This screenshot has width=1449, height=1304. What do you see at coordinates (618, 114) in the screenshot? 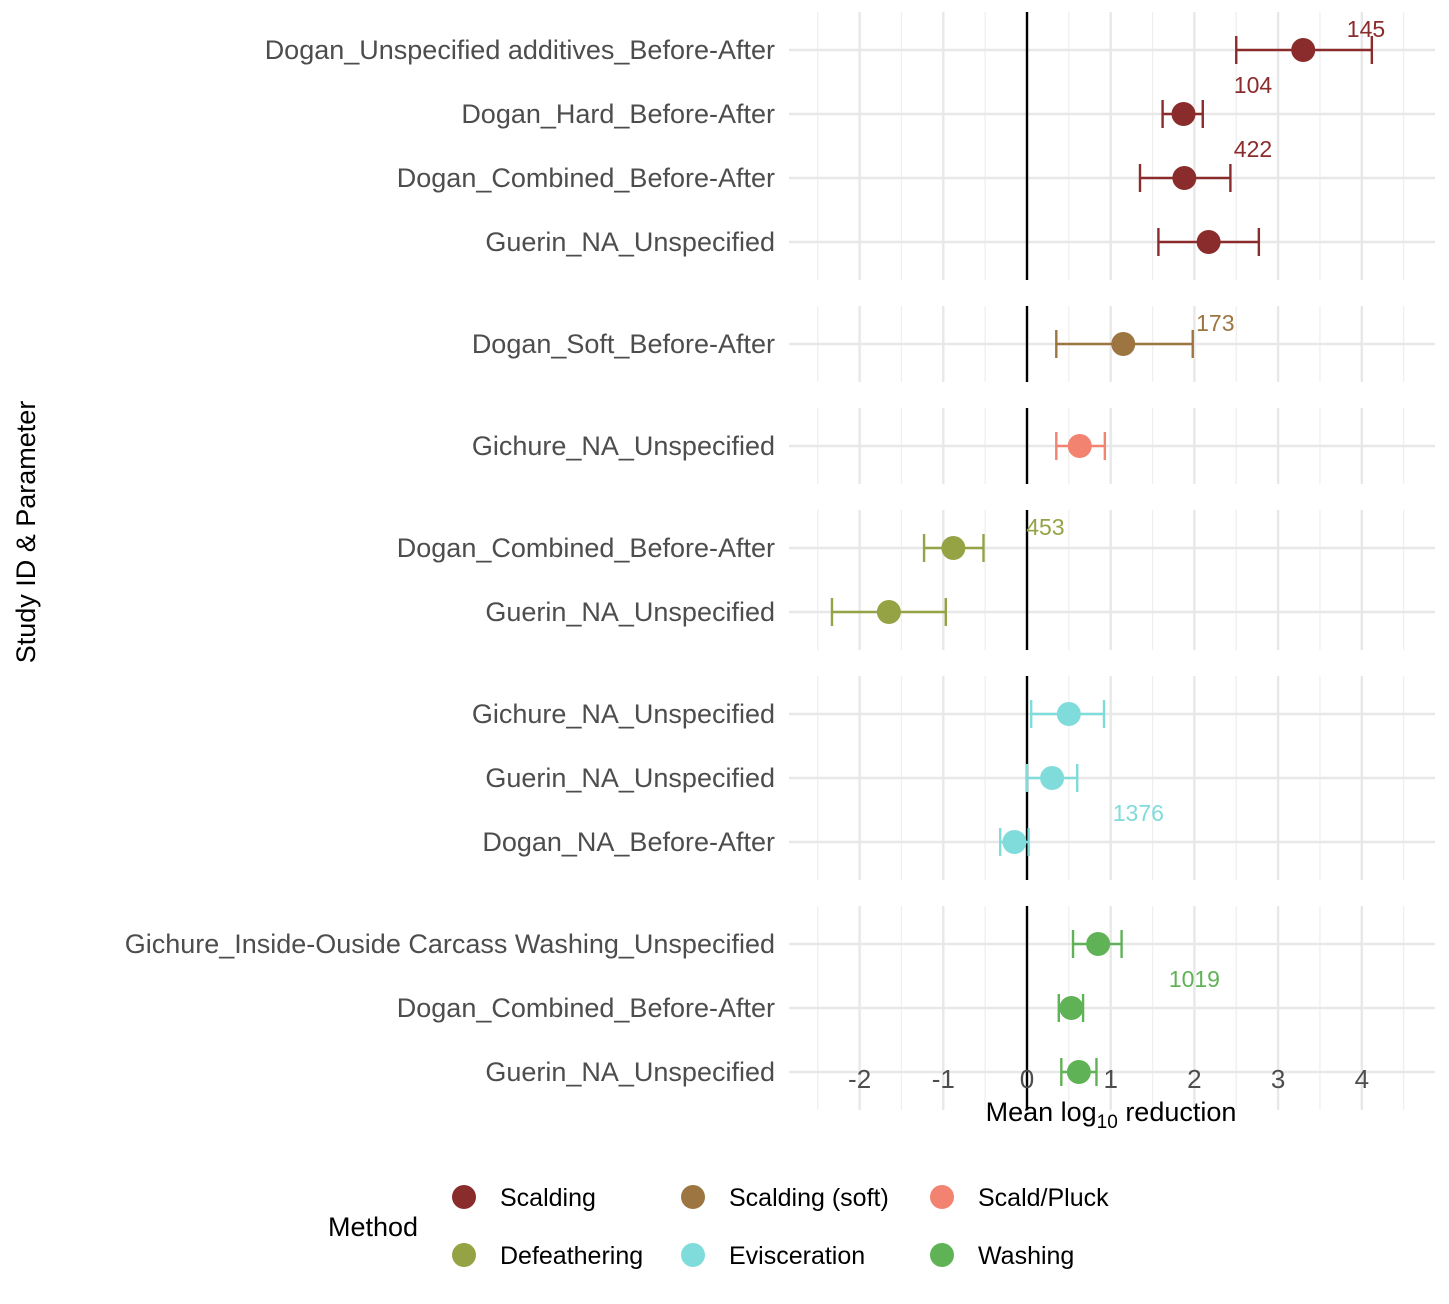
I see `y-tick-label: Dogan_Hard_Before-After` at bounding box center [618, 114].